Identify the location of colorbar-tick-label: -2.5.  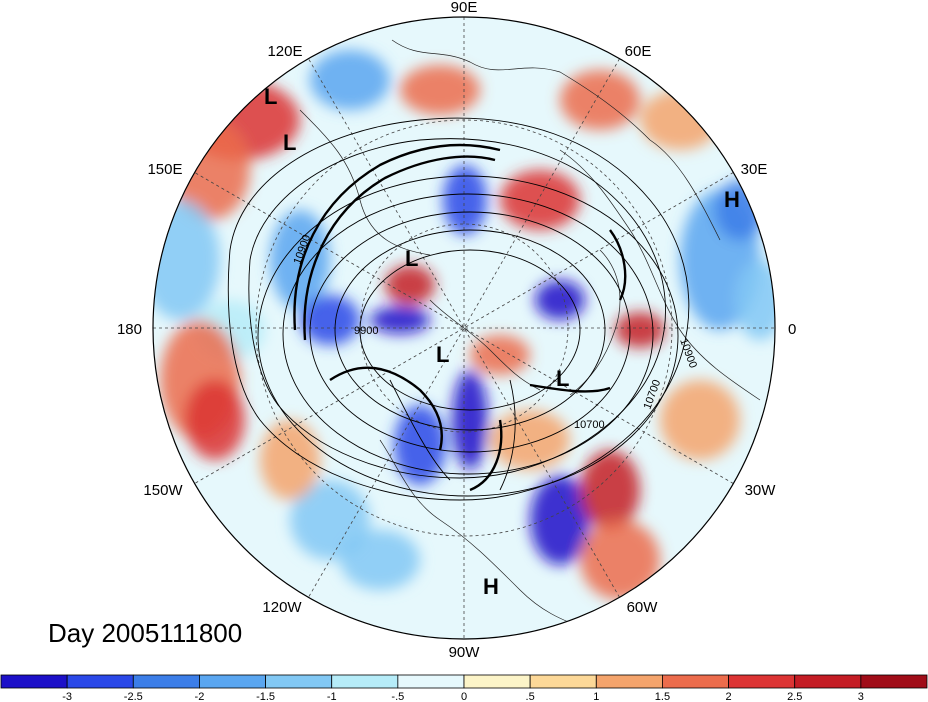
(133, 696).